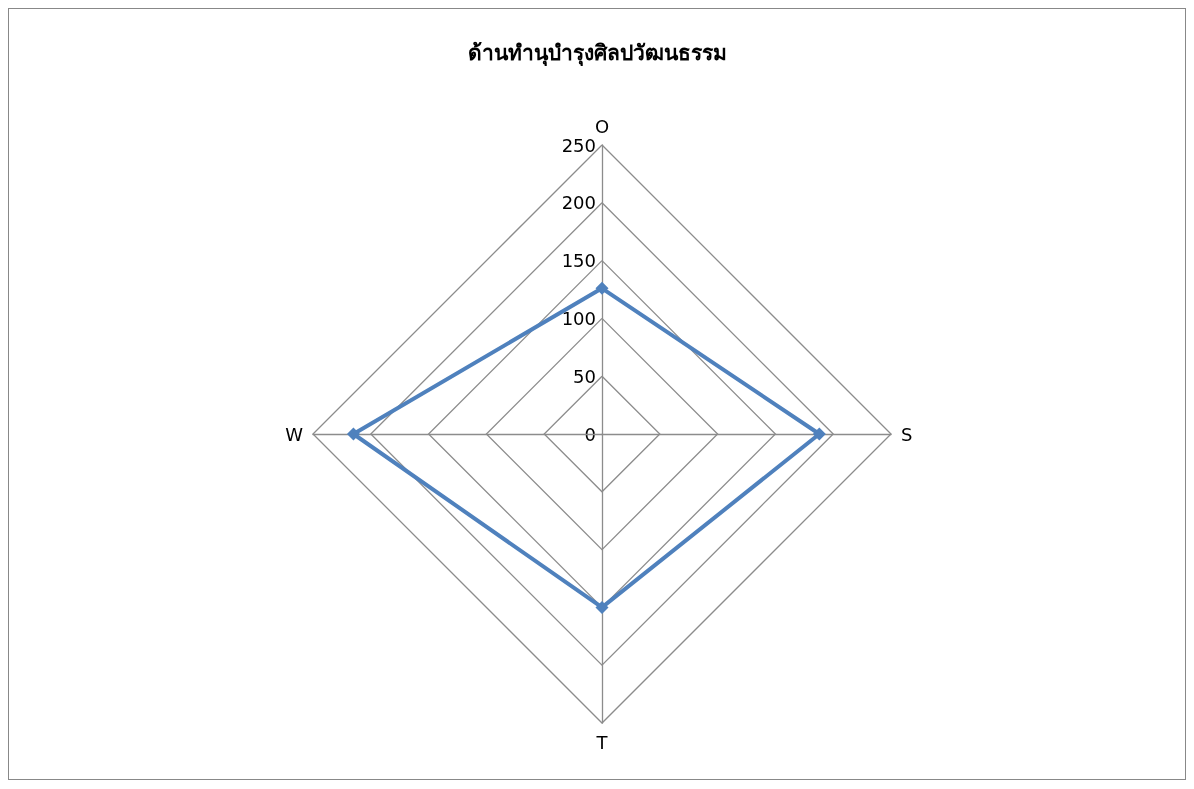  I want to click on y-tick-label: 200, so click(578, 203).